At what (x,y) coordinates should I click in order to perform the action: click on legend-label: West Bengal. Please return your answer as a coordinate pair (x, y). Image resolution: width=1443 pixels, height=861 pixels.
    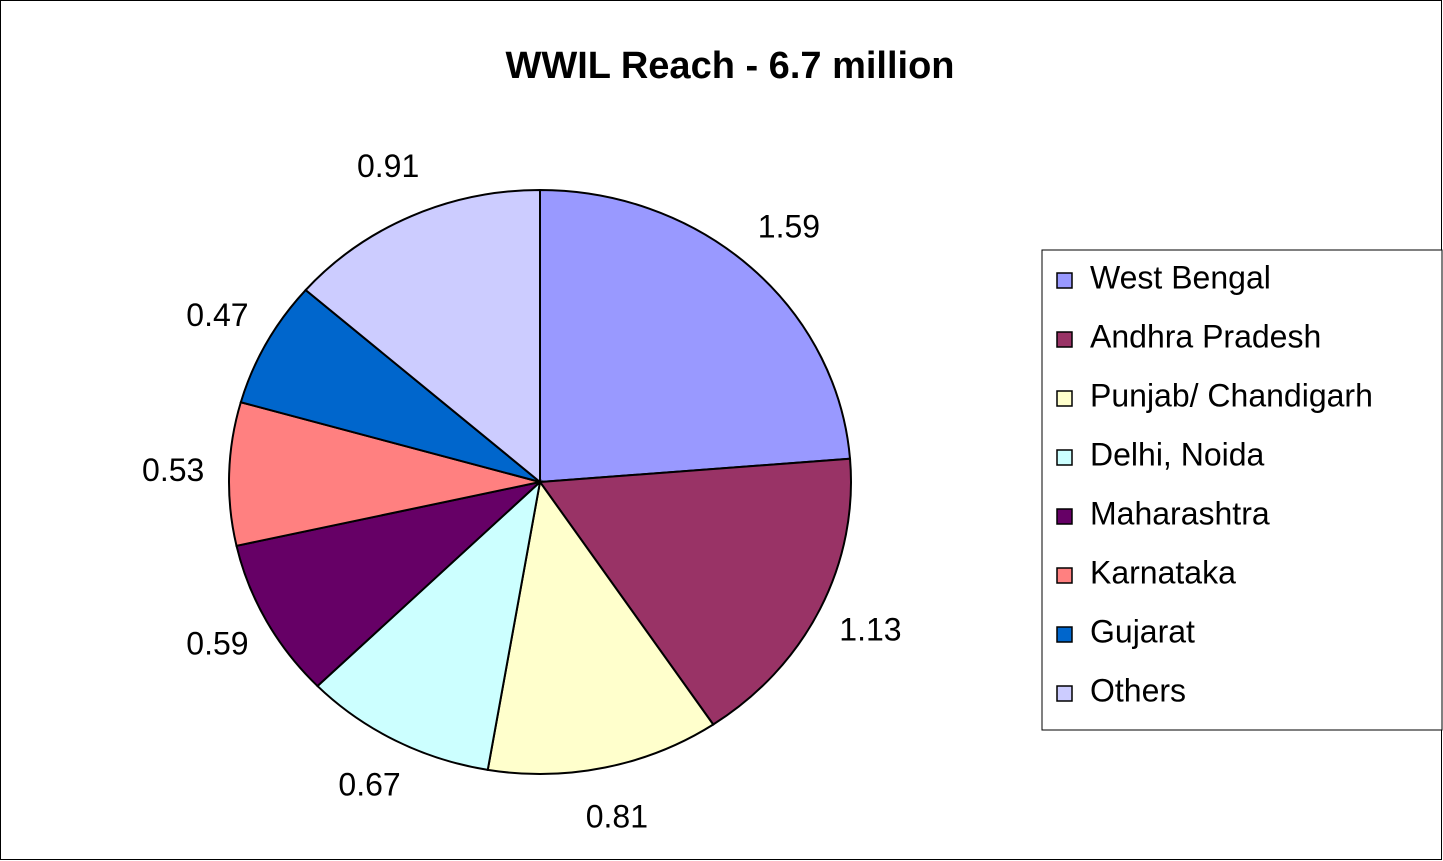
    Looking at the image, I should click on (1180, 277).